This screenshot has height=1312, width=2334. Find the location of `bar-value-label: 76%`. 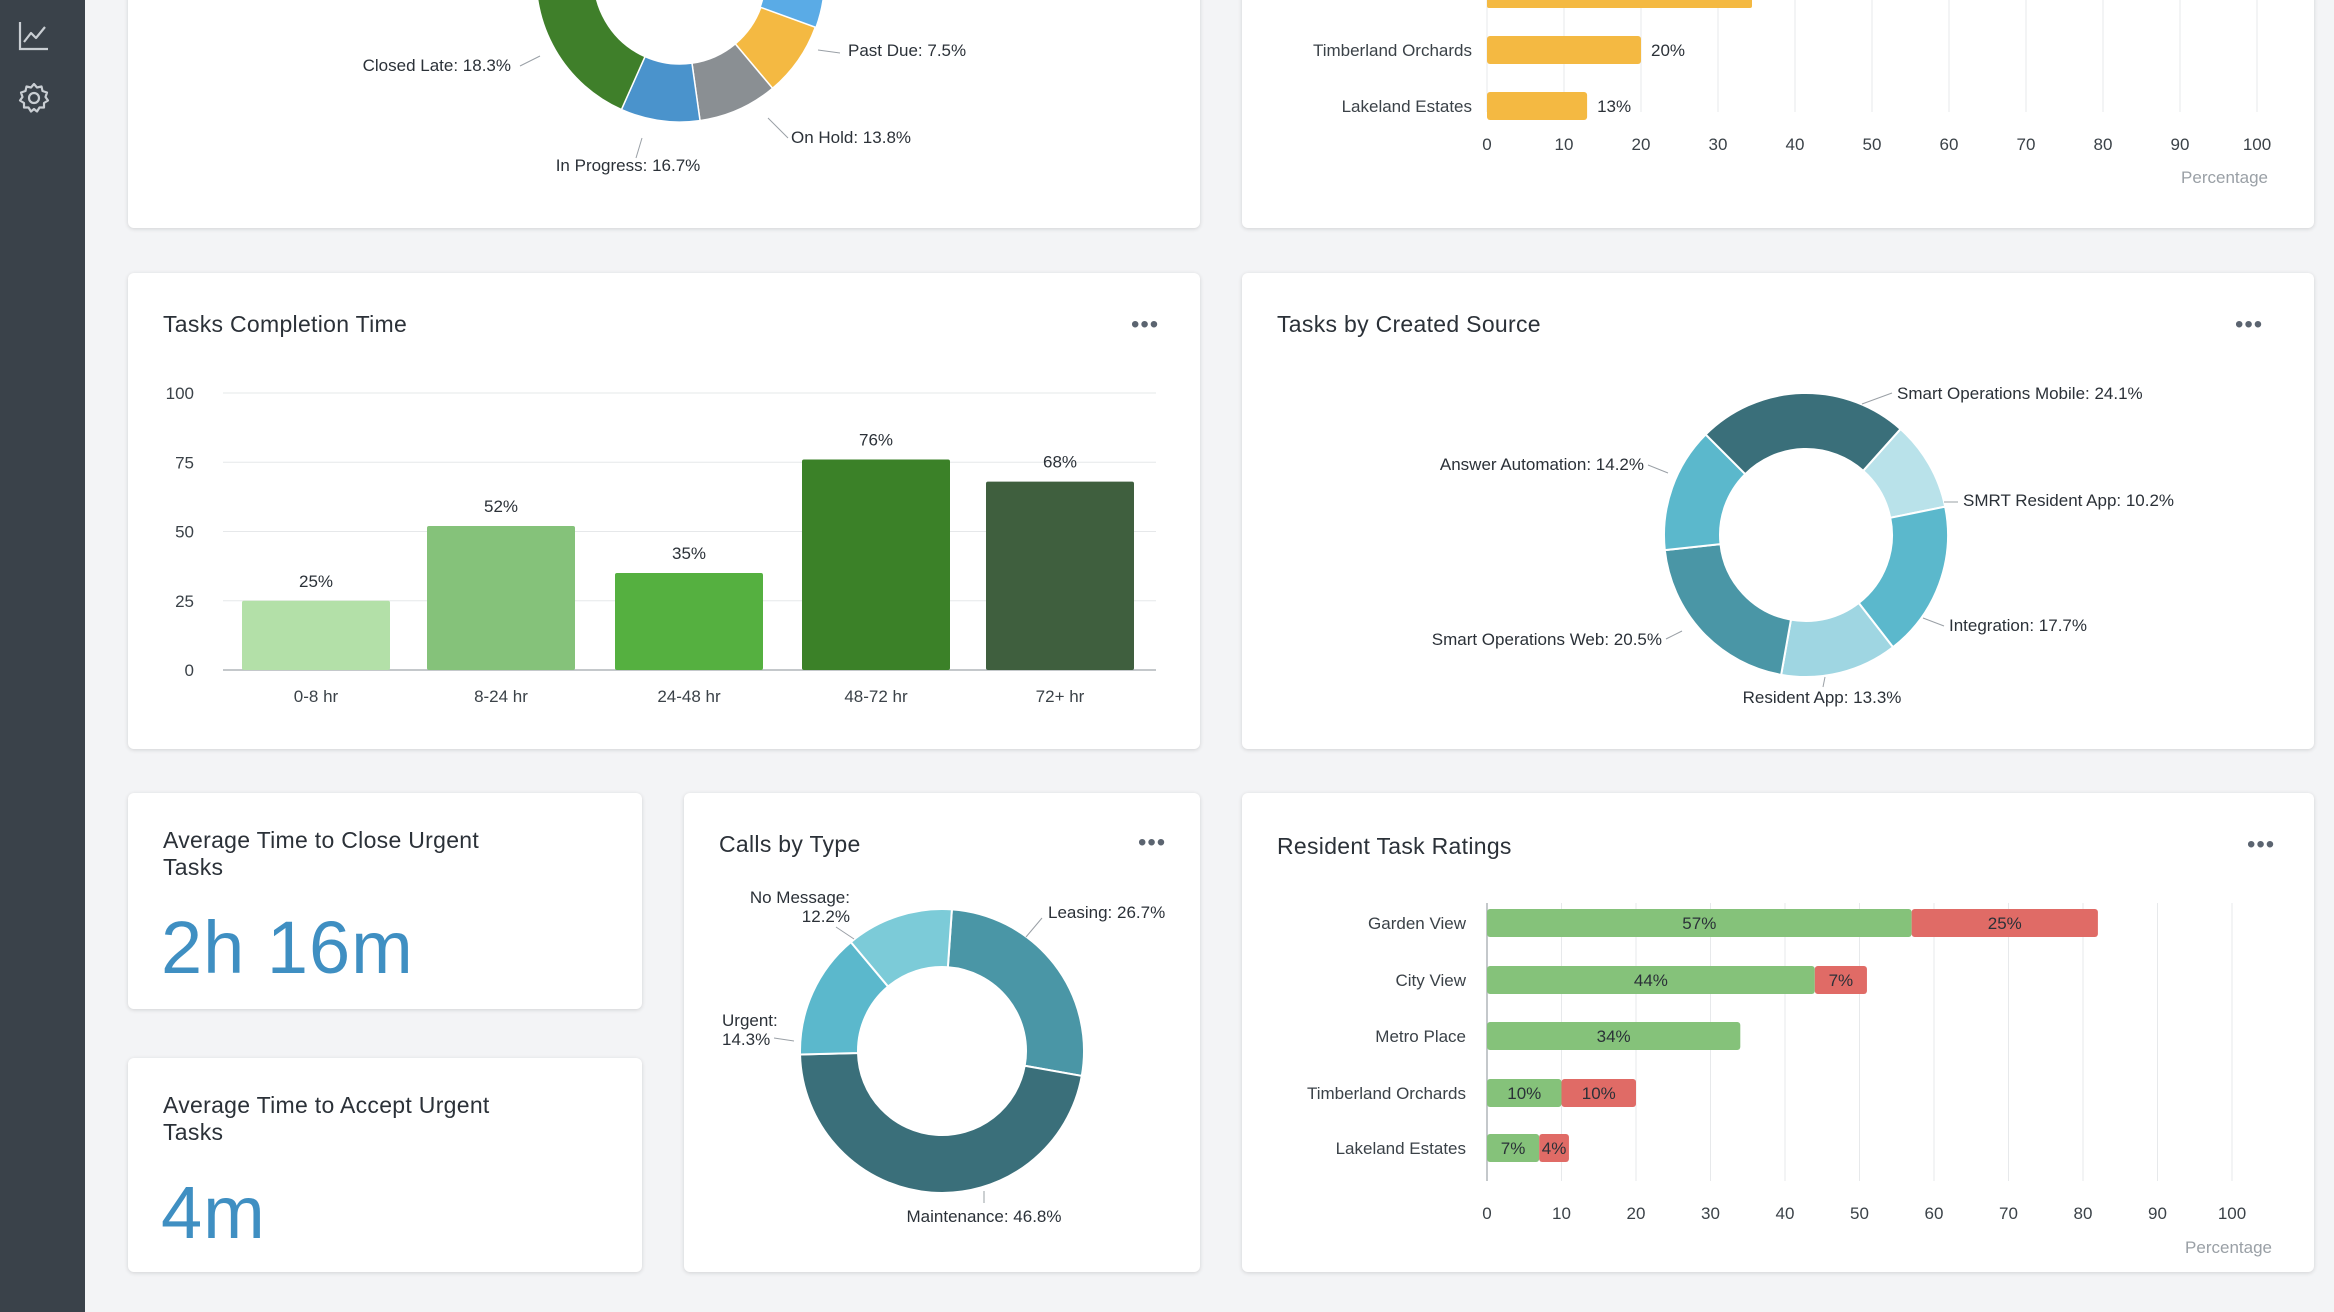

bar-value-label: 76% is located at coordinates (876, 439).